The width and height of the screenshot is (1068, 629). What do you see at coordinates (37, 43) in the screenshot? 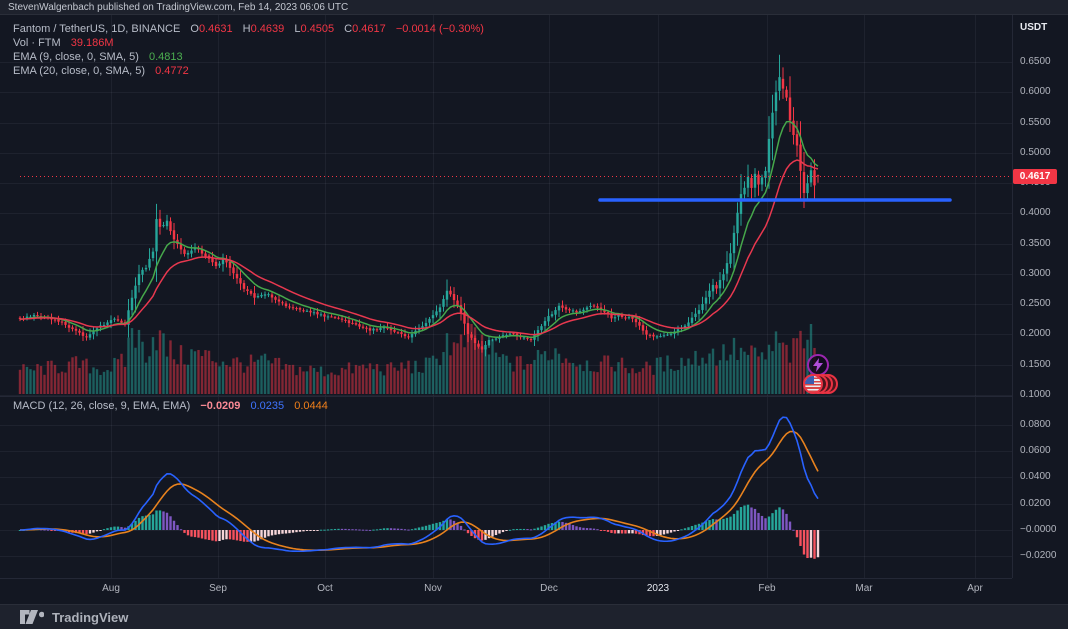
I see `volume-label: Vol · FTM` at bounding box center [37, 43].